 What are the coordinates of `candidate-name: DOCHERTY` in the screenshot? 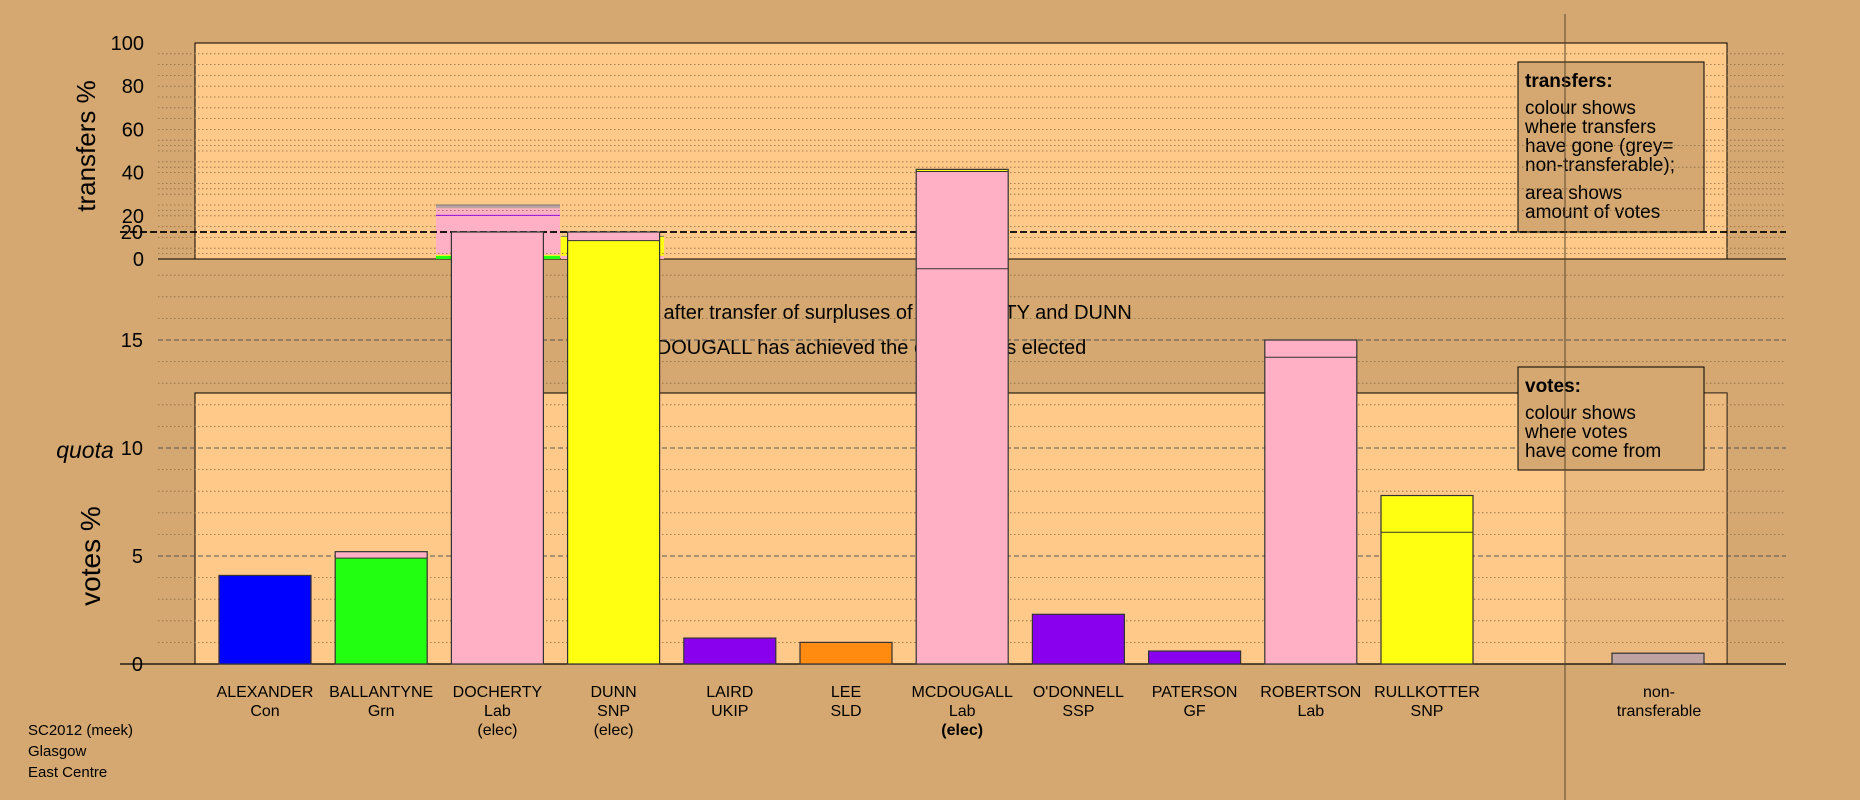 It's located at (498, 692).